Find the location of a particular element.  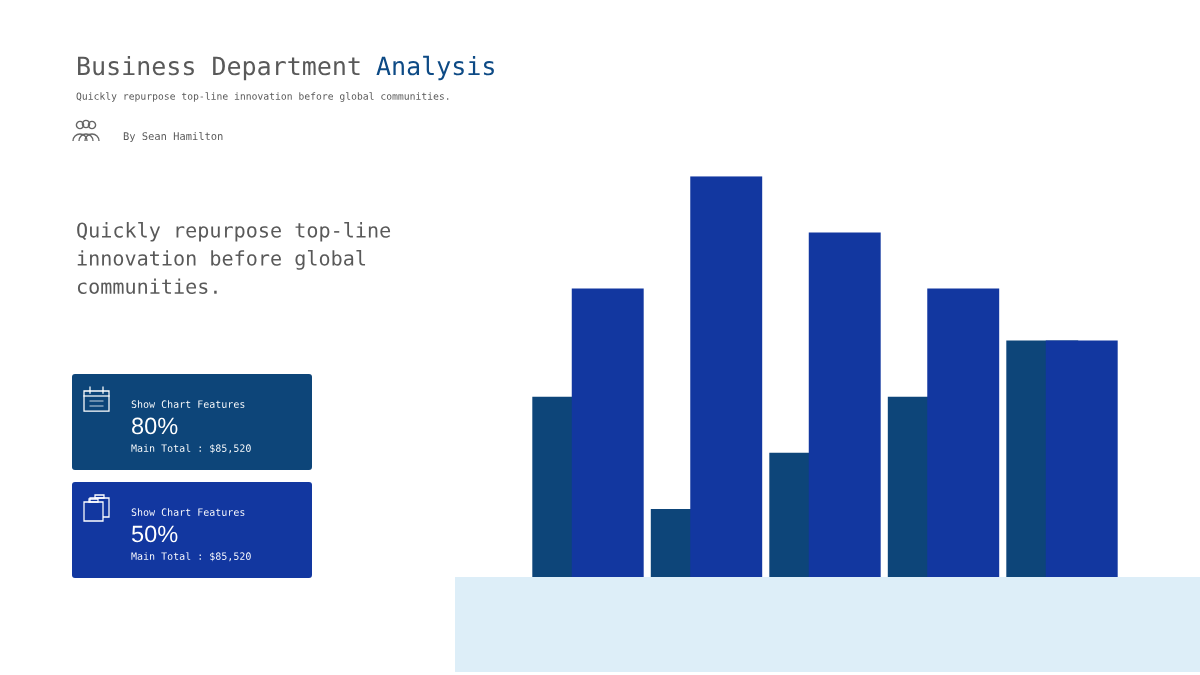

text: 50% is located at coordinates (154, 534).